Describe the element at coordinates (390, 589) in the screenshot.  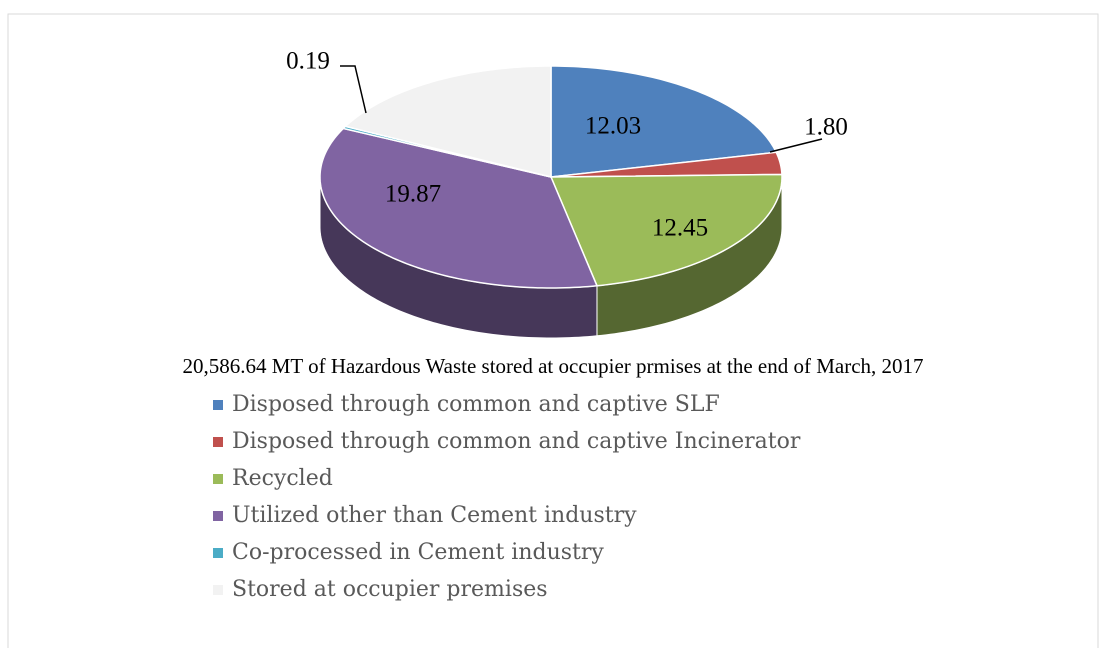
I see `legend-label: Stored at occupier premises` at that location.